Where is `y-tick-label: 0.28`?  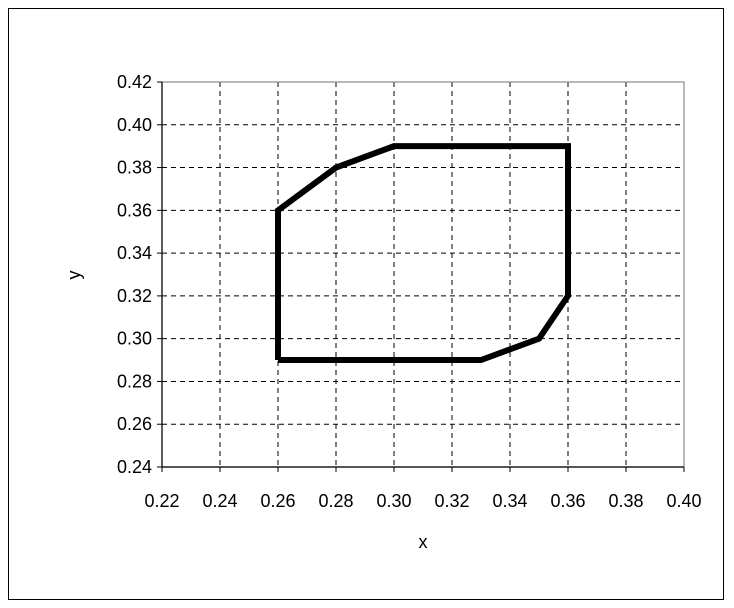
y-tick-label: 0.28 is located at coordinates (134, 381).